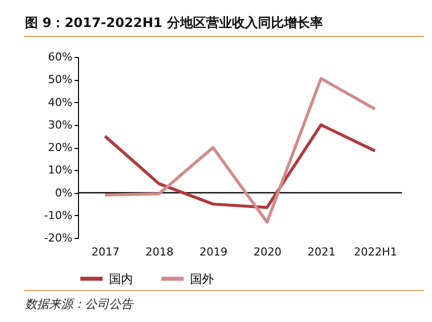  I want to click on x-tick-label: 2022H1, so click(376, 252).